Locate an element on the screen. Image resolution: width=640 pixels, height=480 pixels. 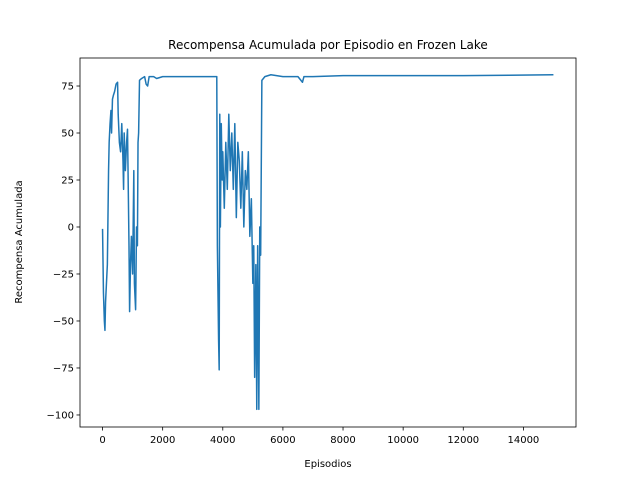
x-tick-label: 14000 is located at coordinates (523, 440).